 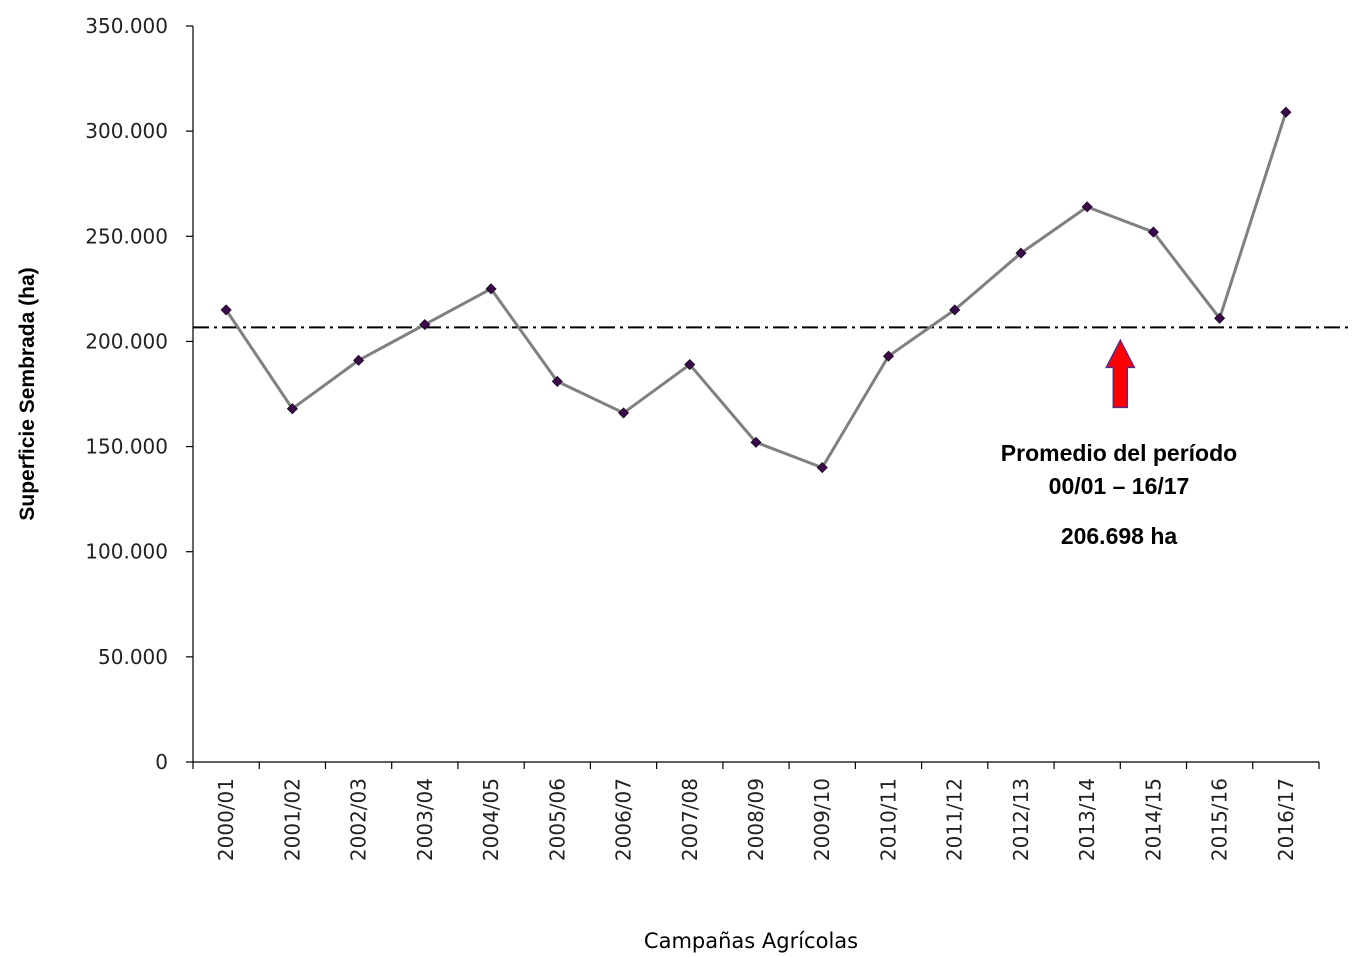 What do you see at coordinates (126, 552) in the screenshot?
I see `y-tick-label: 100.000` at bounding box center [126, 552].